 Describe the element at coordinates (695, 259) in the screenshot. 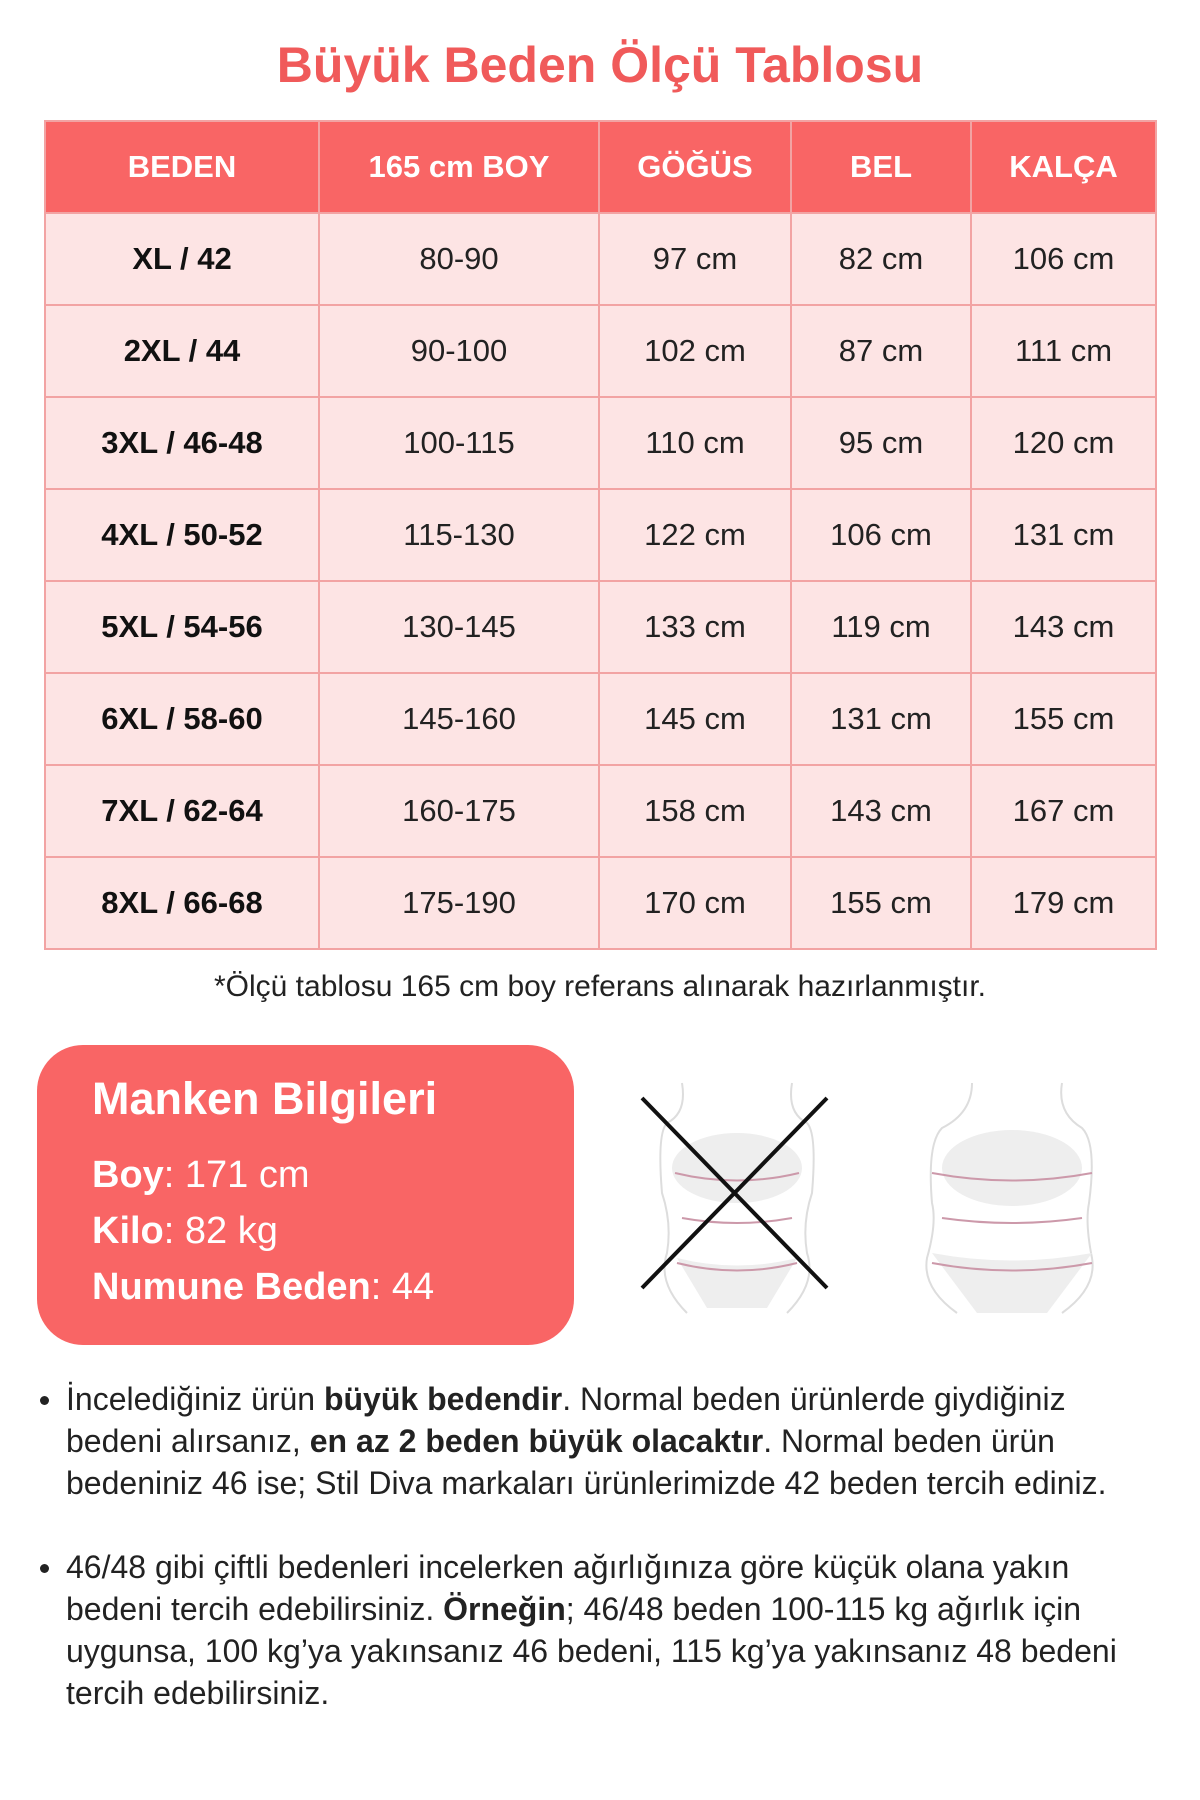

I see `table-cell: 97 cm` at that location.